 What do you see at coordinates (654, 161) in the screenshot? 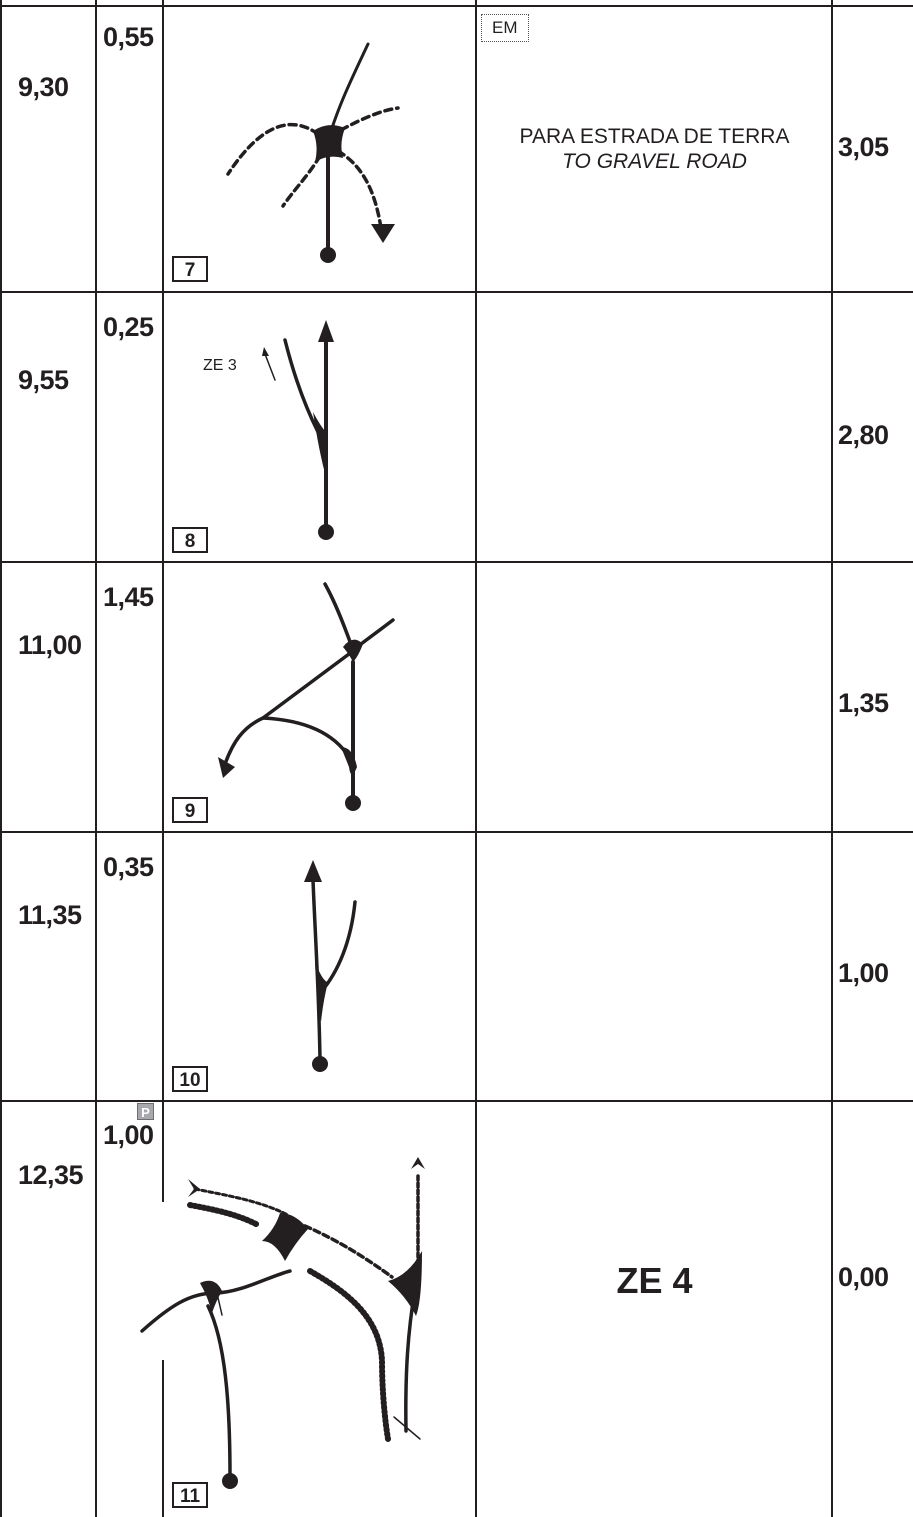
I see `row-1-note-english: TO GRAVEL ROAD` at bounding box center [654, 161].